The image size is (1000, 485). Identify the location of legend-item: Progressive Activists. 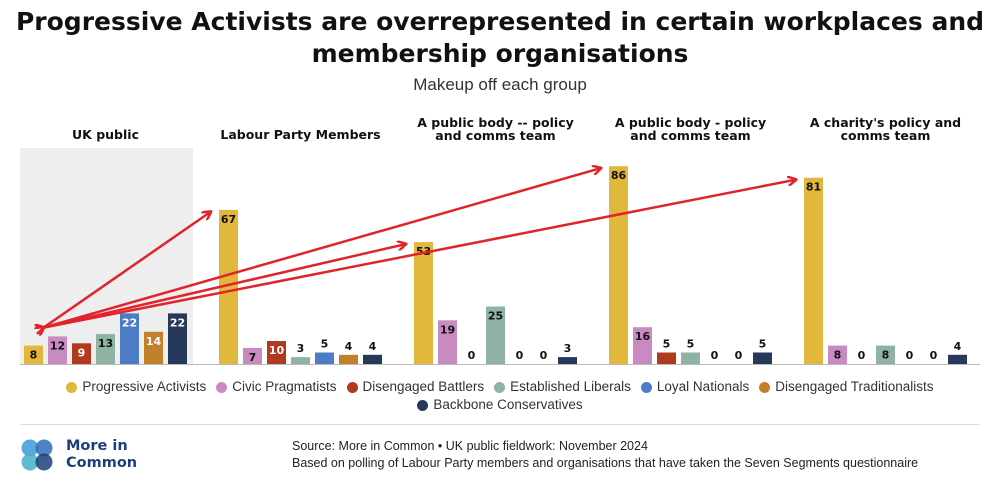
(136, 387).